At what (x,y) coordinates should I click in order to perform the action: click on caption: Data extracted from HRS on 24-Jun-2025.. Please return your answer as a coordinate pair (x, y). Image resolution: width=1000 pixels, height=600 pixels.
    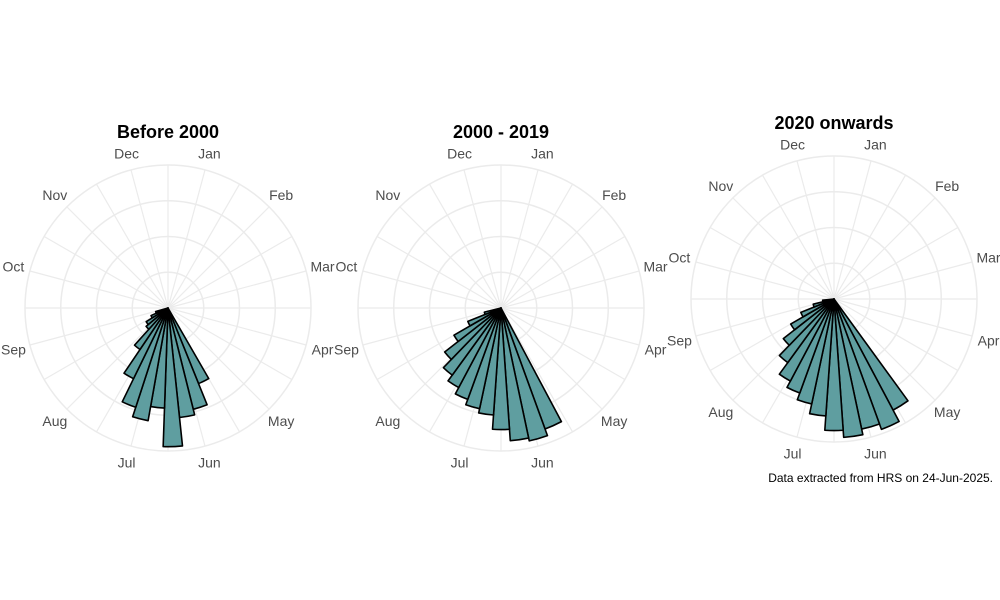
    Looking at the image, I should click on (880, 478).